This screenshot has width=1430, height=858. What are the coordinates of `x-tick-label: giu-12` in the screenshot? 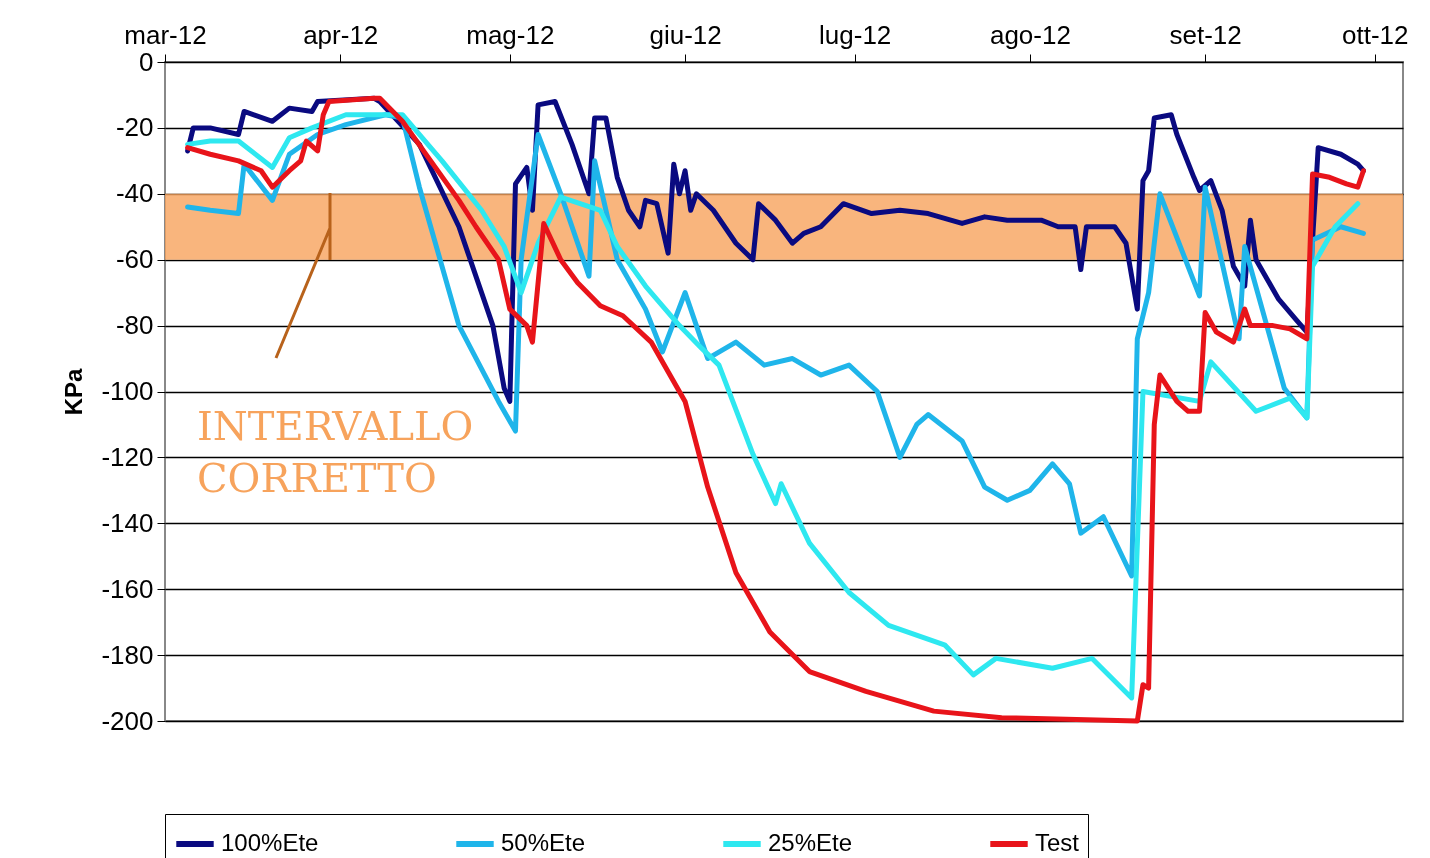 It's located at (685, 34).